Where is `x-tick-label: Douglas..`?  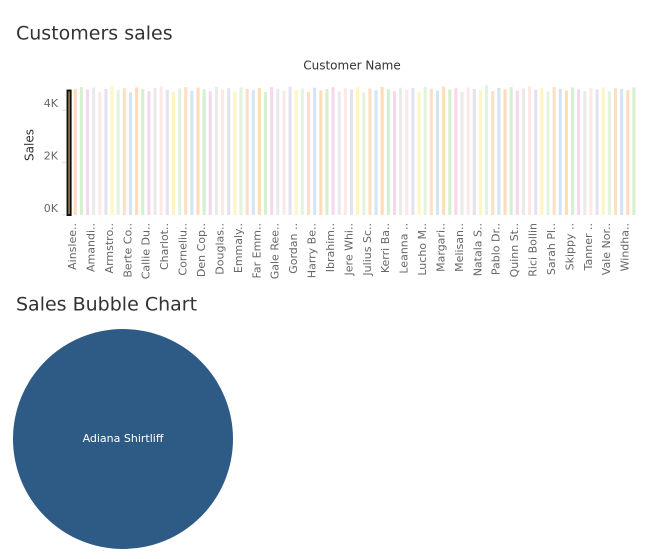 x-tick-label: Douglas.. is located at coordinates (219, 249).